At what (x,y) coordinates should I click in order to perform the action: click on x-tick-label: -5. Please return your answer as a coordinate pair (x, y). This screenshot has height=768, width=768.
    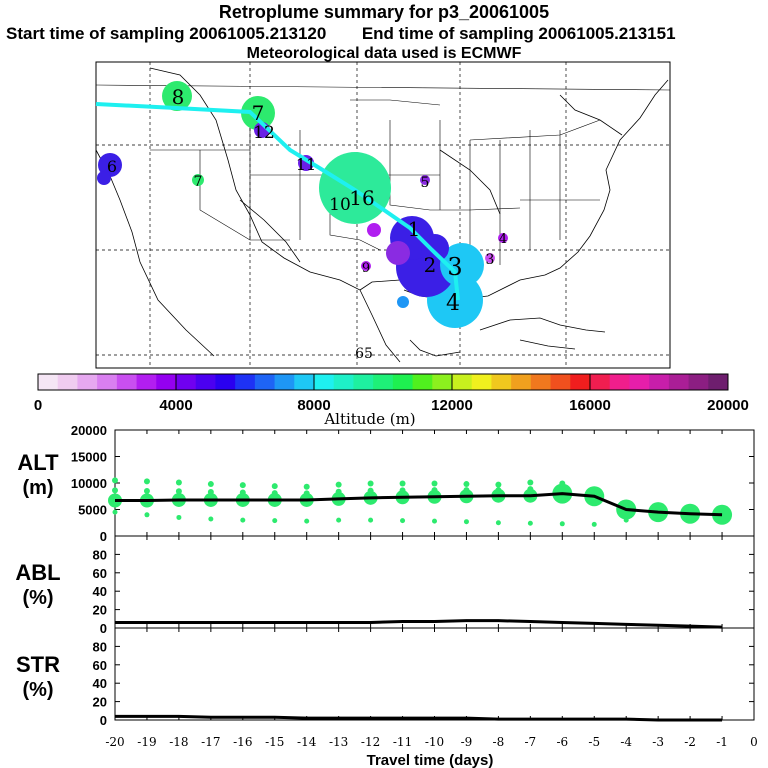
    Looking at the image, I should click on (594, 742).